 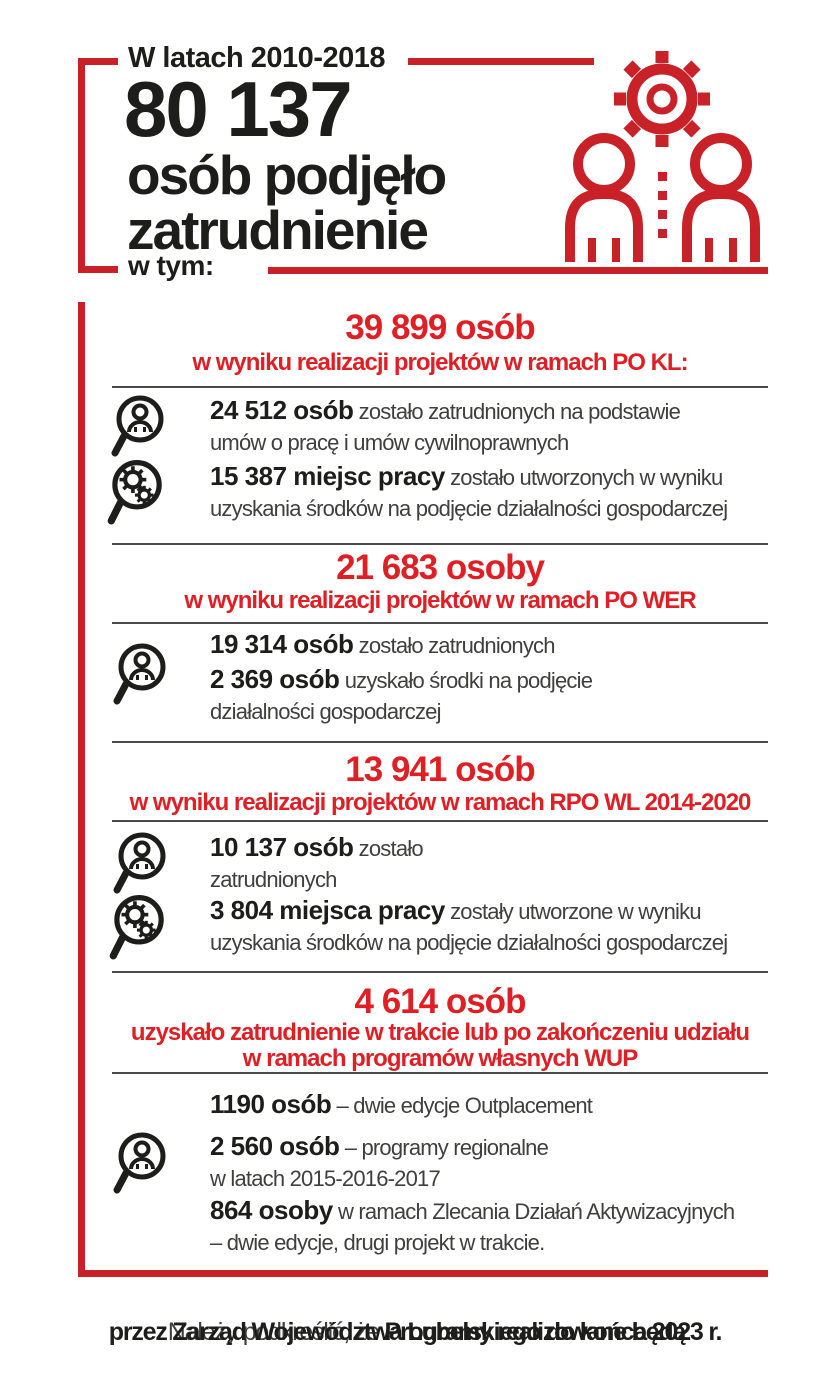 I want to click on headline-line1: osób podjęło, so click(x=287, y=175).